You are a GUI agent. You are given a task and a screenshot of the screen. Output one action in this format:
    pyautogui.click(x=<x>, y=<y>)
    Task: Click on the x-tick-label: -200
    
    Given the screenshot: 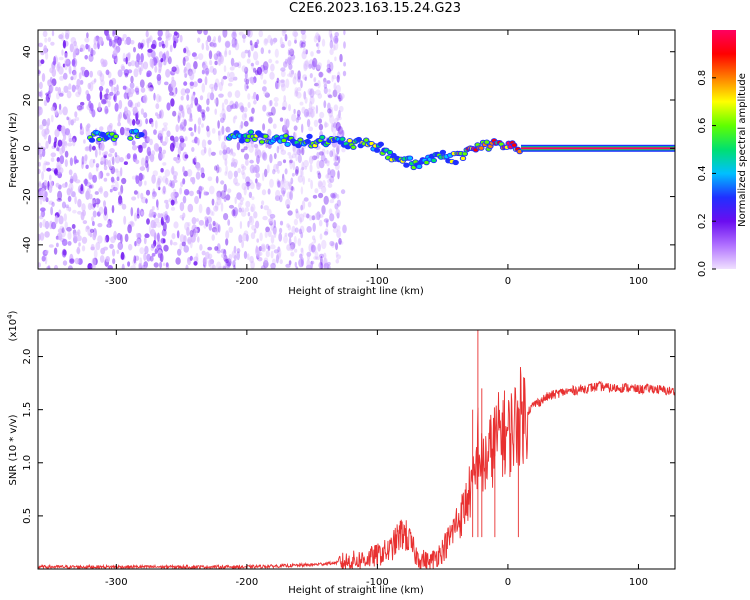 What is the action you would take?
    pyautogui.click(x=247, y=582)
    